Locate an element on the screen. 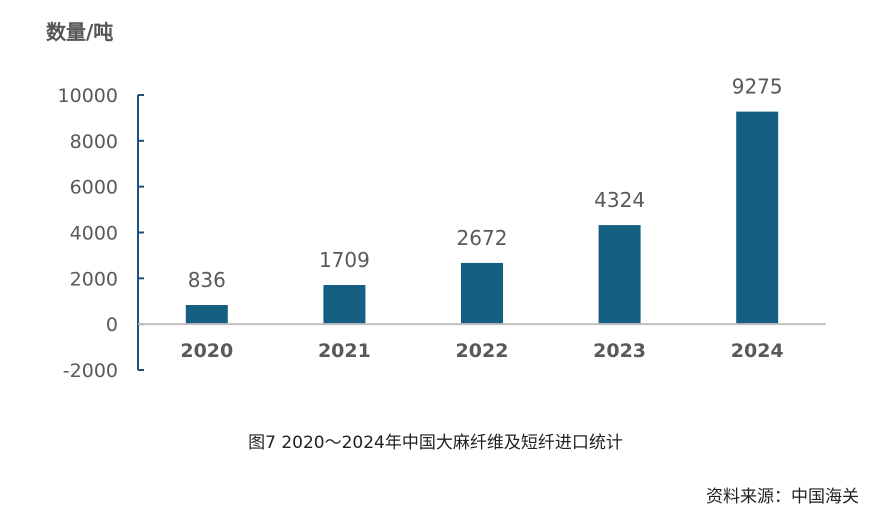 This screenshot has width=871, height=517. x-tick-label-2023: 2023 is located at coordinates (619, 351).